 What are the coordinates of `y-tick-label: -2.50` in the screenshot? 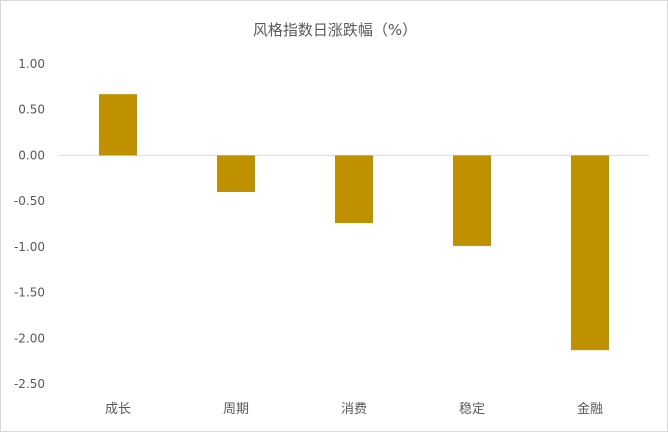 It's located at (29, 384).